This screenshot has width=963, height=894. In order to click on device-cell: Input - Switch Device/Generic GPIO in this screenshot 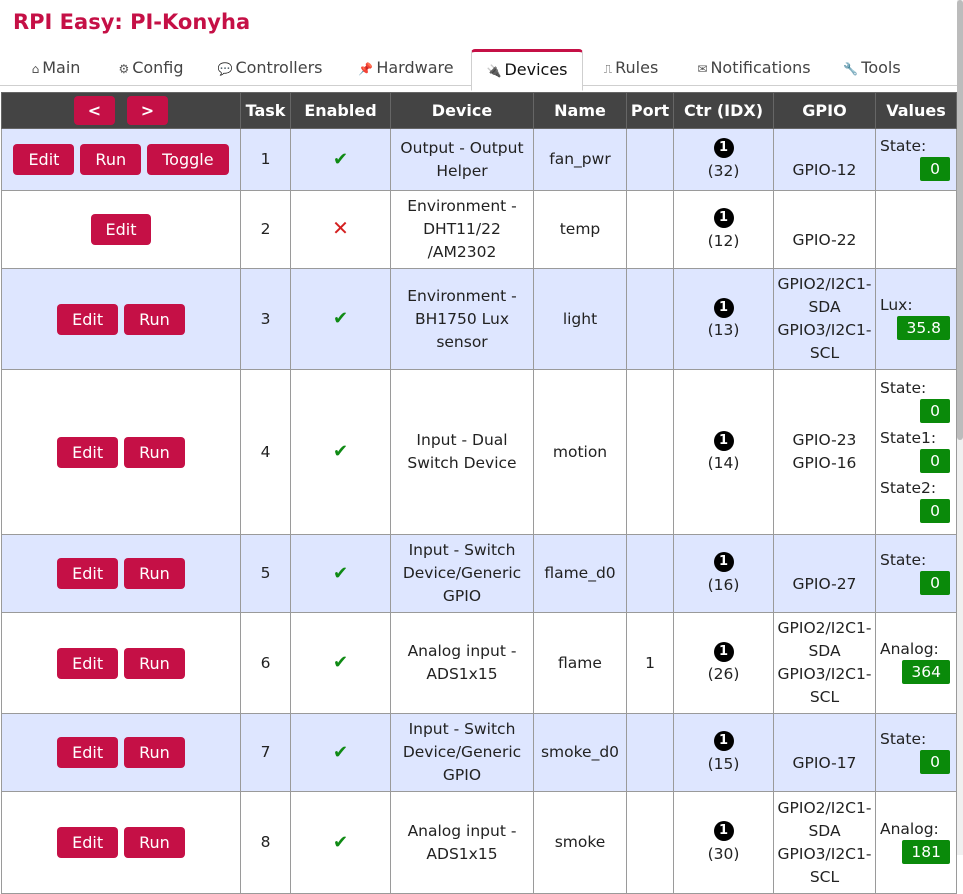, I will do `click(462, 752)`.